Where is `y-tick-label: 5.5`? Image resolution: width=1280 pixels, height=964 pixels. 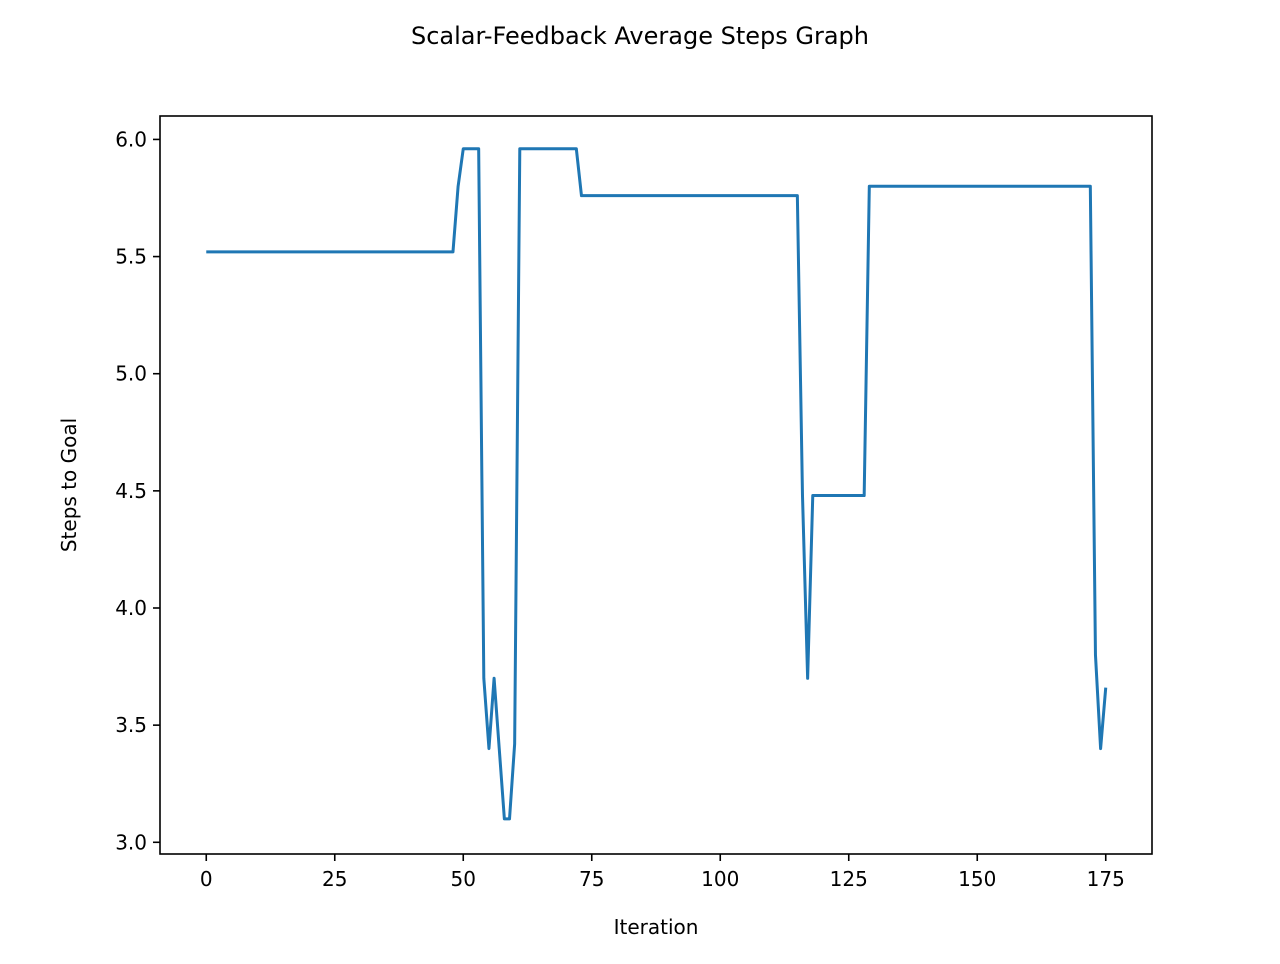 y-tick-label: 5.5 is located at coordinates (131, 257).